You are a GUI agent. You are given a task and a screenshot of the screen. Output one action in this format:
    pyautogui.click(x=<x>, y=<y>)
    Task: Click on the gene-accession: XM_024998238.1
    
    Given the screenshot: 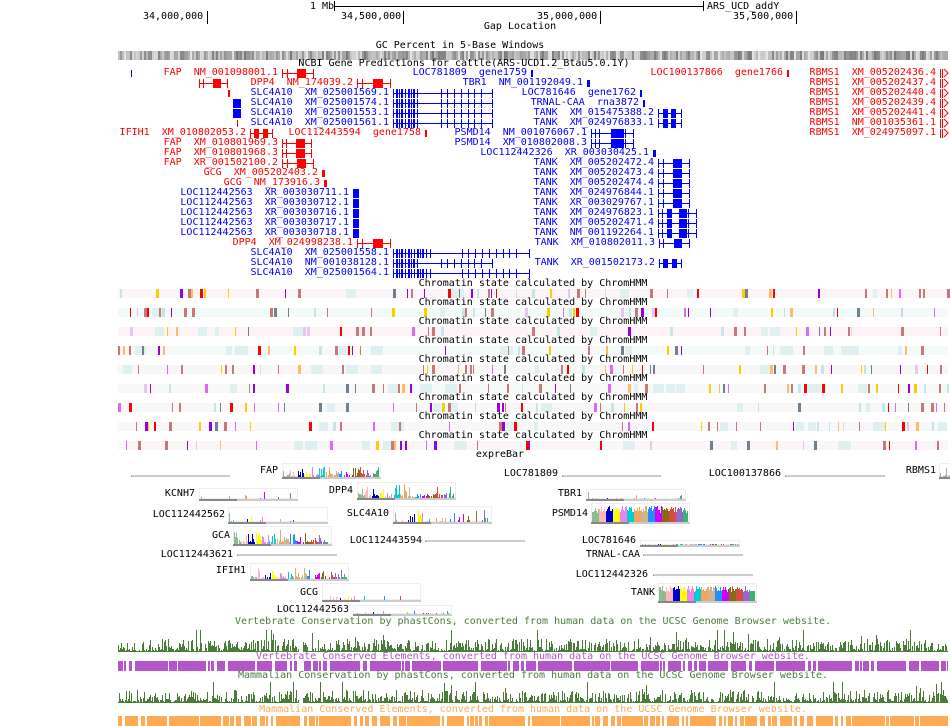 What is the action you would take?
    pyautogui.click(x=310, y=242)
    